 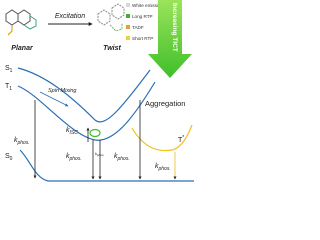 I want to click on rate-sub: ISC, so click(x=74, y=133).